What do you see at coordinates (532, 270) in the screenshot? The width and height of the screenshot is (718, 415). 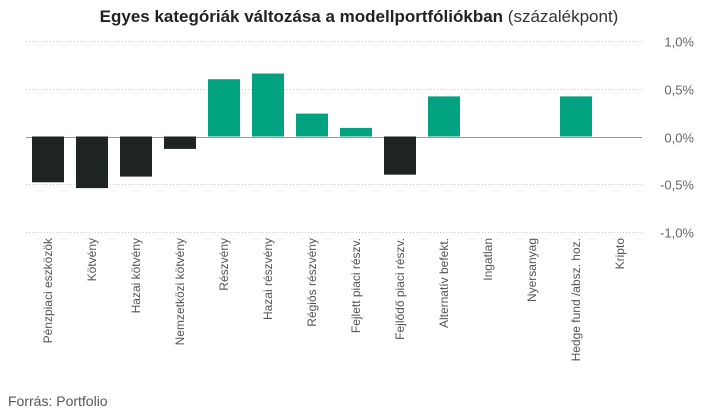 I see `category-label: Nyersanyag` at bounding box center [532, 270].